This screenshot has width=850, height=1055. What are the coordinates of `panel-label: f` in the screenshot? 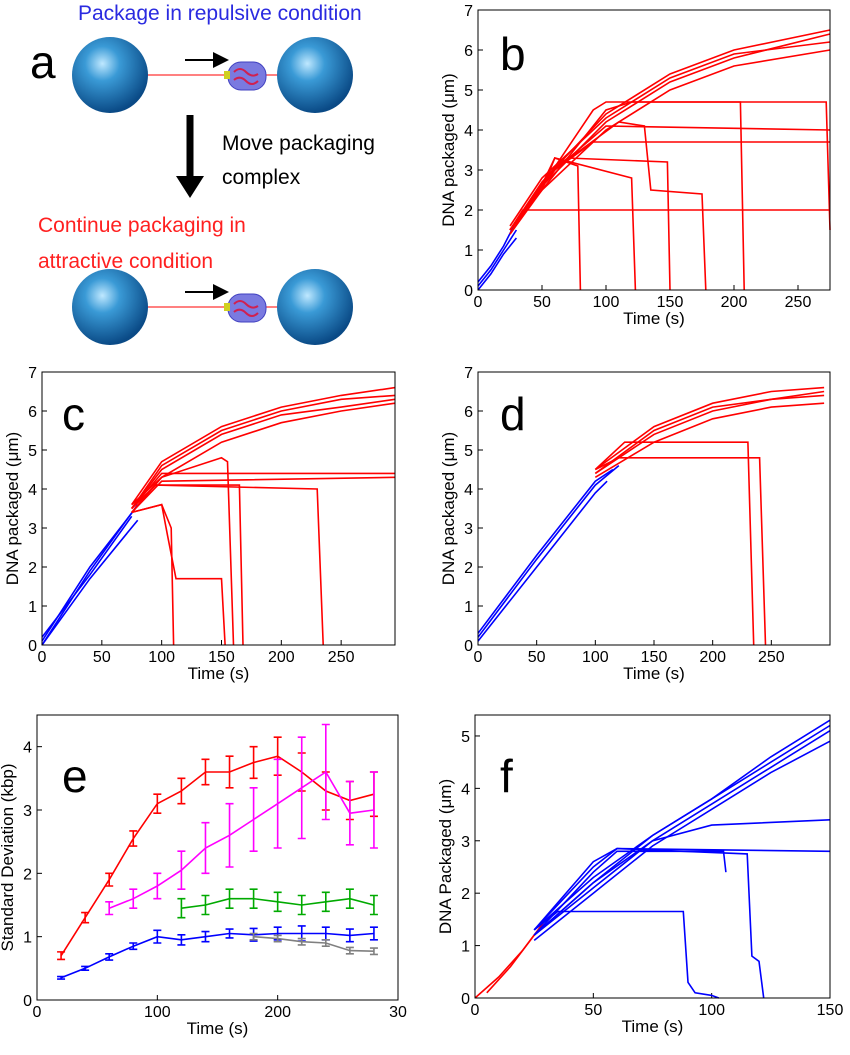 It's located at (506, 776).